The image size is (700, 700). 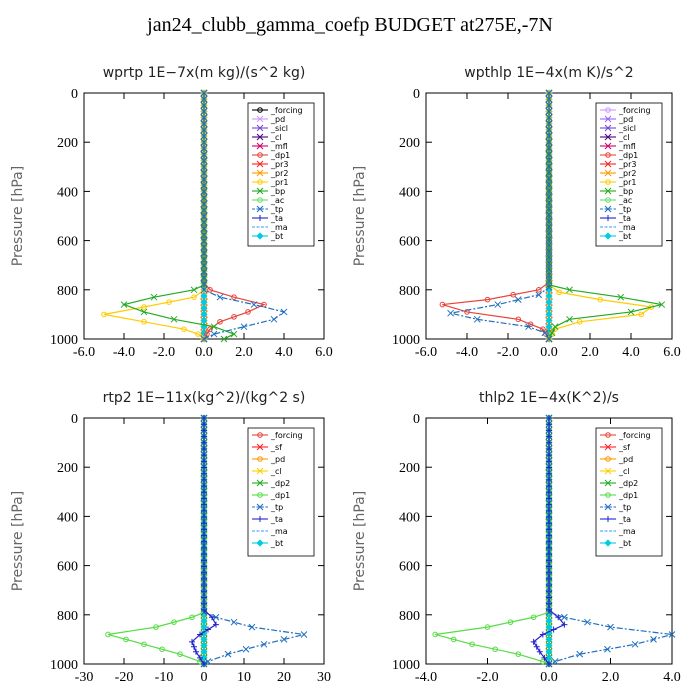 I want to click on x-tick-label: 0, so click(x=204, y=677).